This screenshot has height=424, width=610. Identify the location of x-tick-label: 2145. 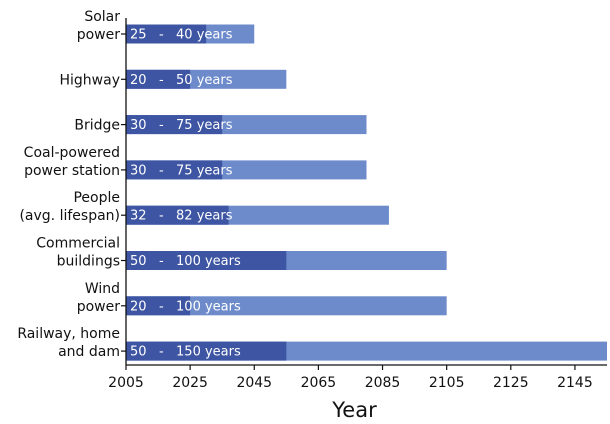
(575, 383).